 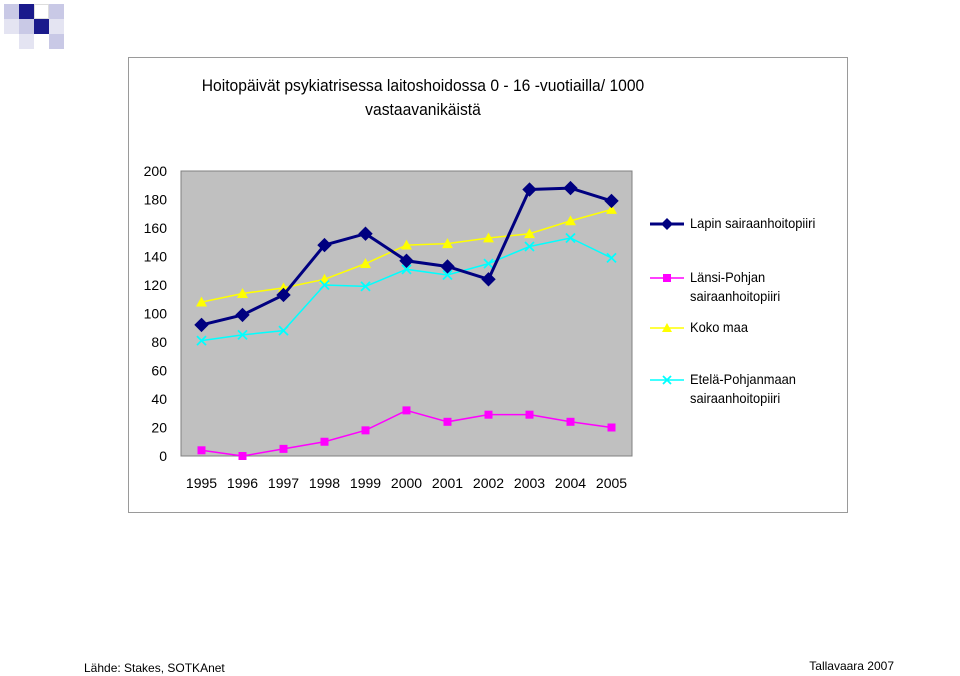 What do you see at coordinates (159, 399) in the screenshot?
I see `y-tick-label: 40` at bounding box center [159, 399].